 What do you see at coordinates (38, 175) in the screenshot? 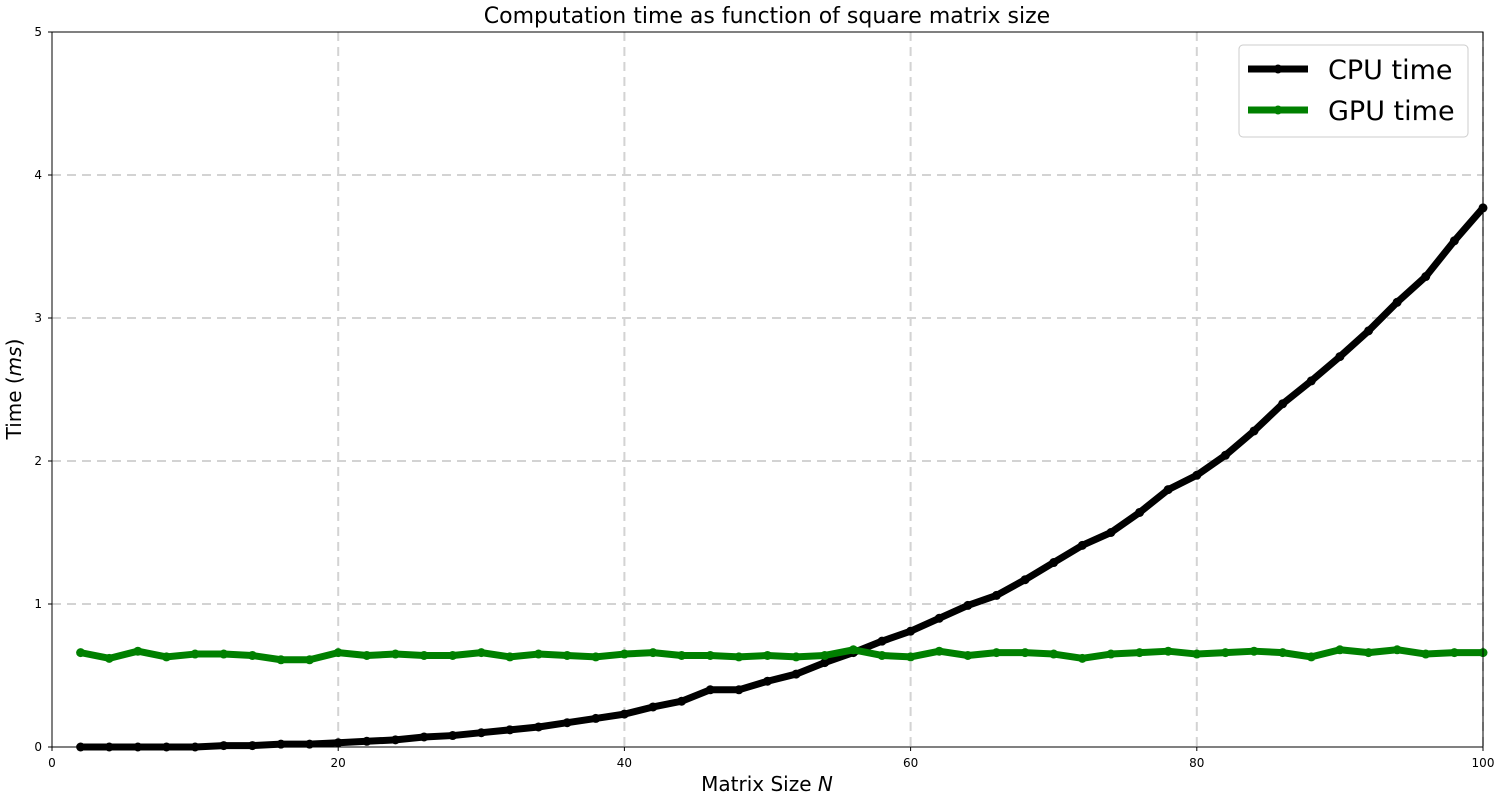
I see `y-tick-label: 4` at bounding box center [38, 175].